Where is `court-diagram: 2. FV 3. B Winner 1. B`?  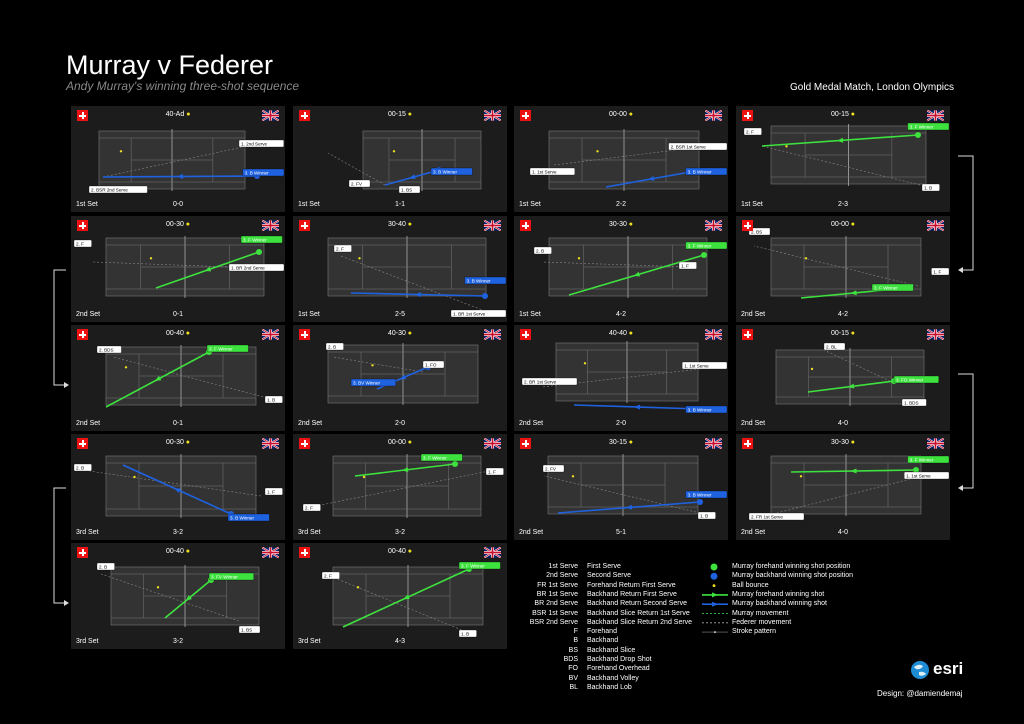
court-diagram: 2. FV 3. B Winner 1. B is located at coordinates (635, 487).